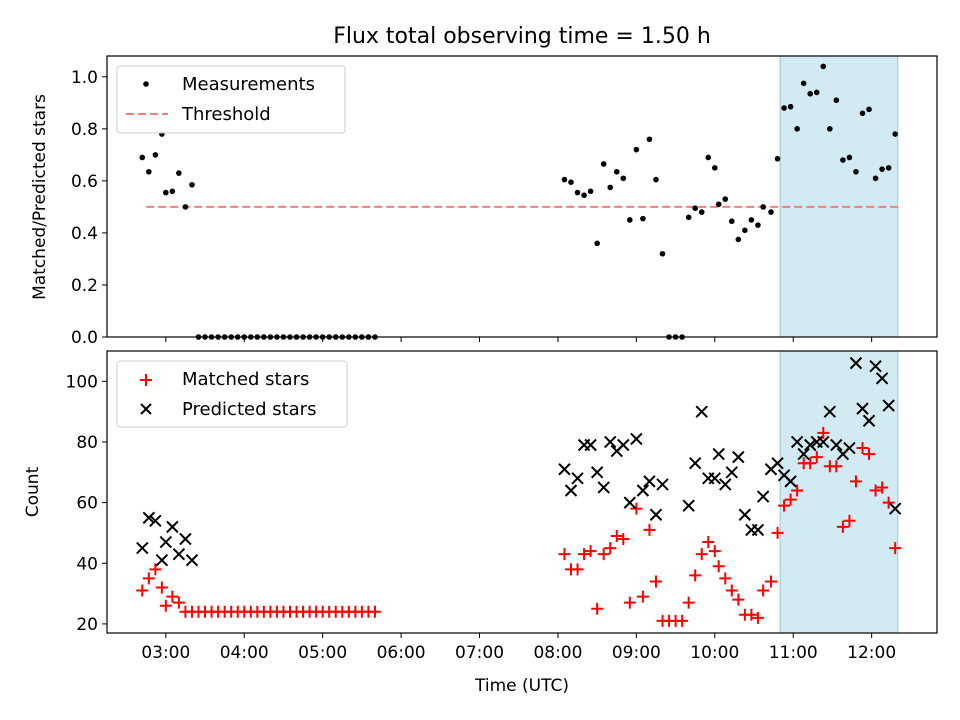  Describe the element at coordinates (871, 653) in the screenshot. I see `x-tick-label: 12:00` at that location.